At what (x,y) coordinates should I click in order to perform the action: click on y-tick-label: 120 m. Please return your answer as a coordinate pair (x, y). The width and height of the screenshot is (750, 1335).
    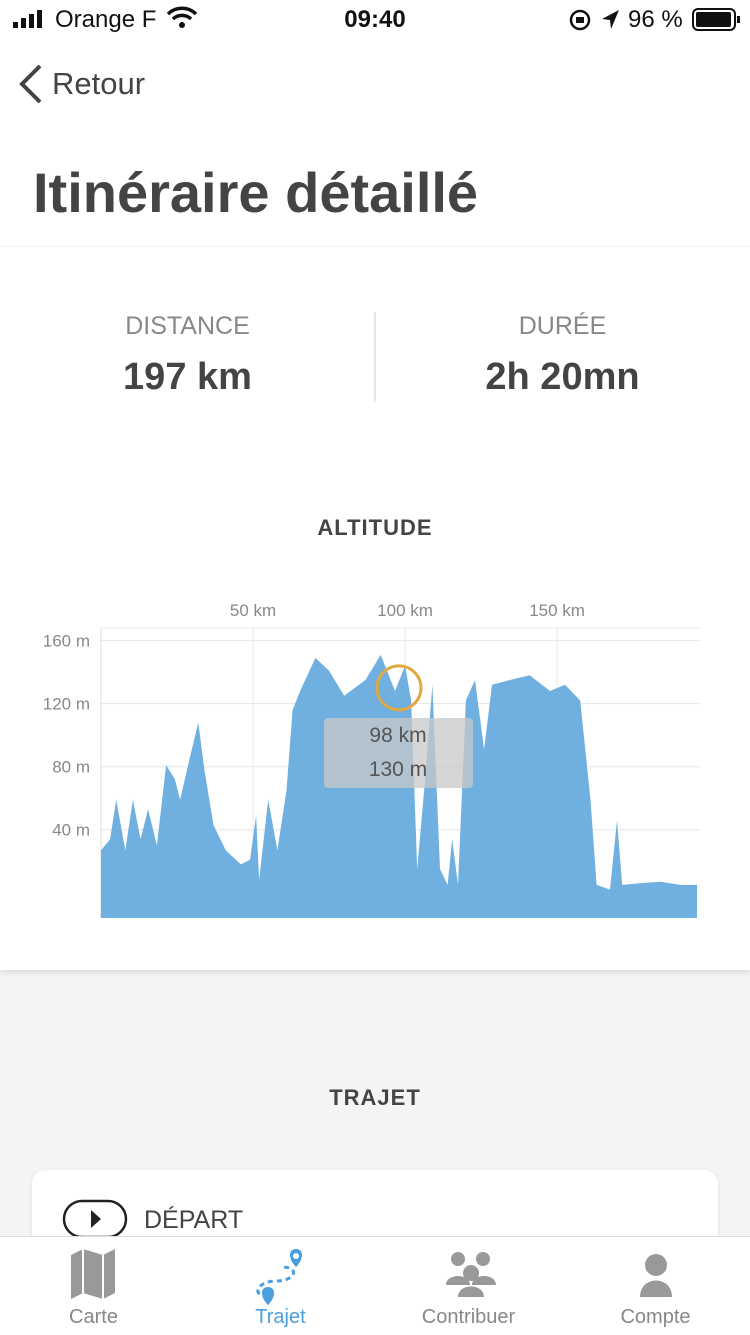
    Looking at the image, I should click on (66, 704).